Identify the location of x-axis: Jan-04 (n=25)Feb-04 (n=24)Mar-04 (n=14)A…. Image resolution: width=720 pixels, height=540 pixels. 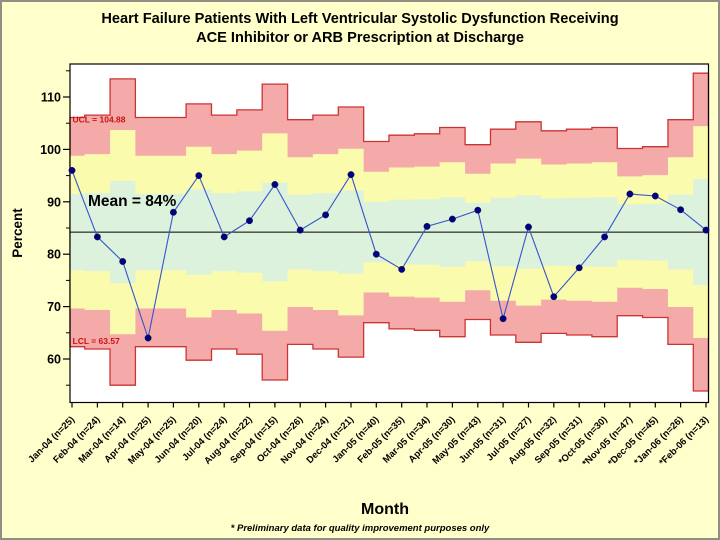
(368, 435).